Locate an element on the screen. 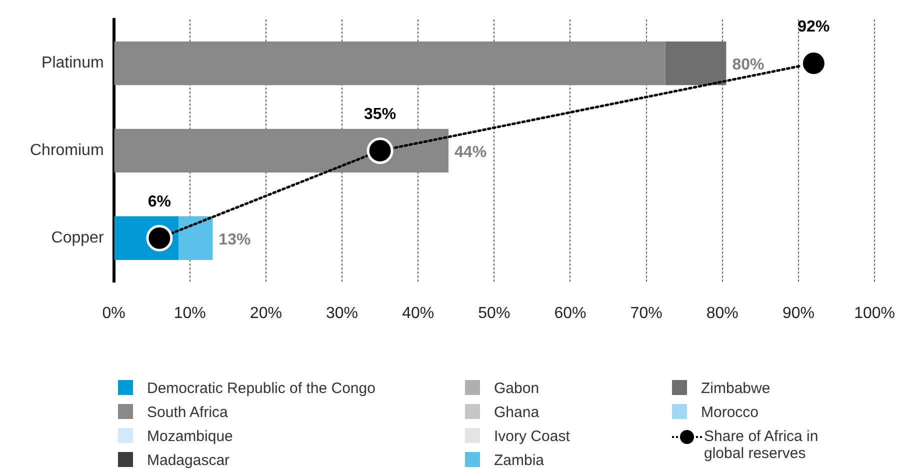 Image resolution: width=917 pixels, height=472 pixels. x-tick-label: 40% is located at coordinates (418, 313).